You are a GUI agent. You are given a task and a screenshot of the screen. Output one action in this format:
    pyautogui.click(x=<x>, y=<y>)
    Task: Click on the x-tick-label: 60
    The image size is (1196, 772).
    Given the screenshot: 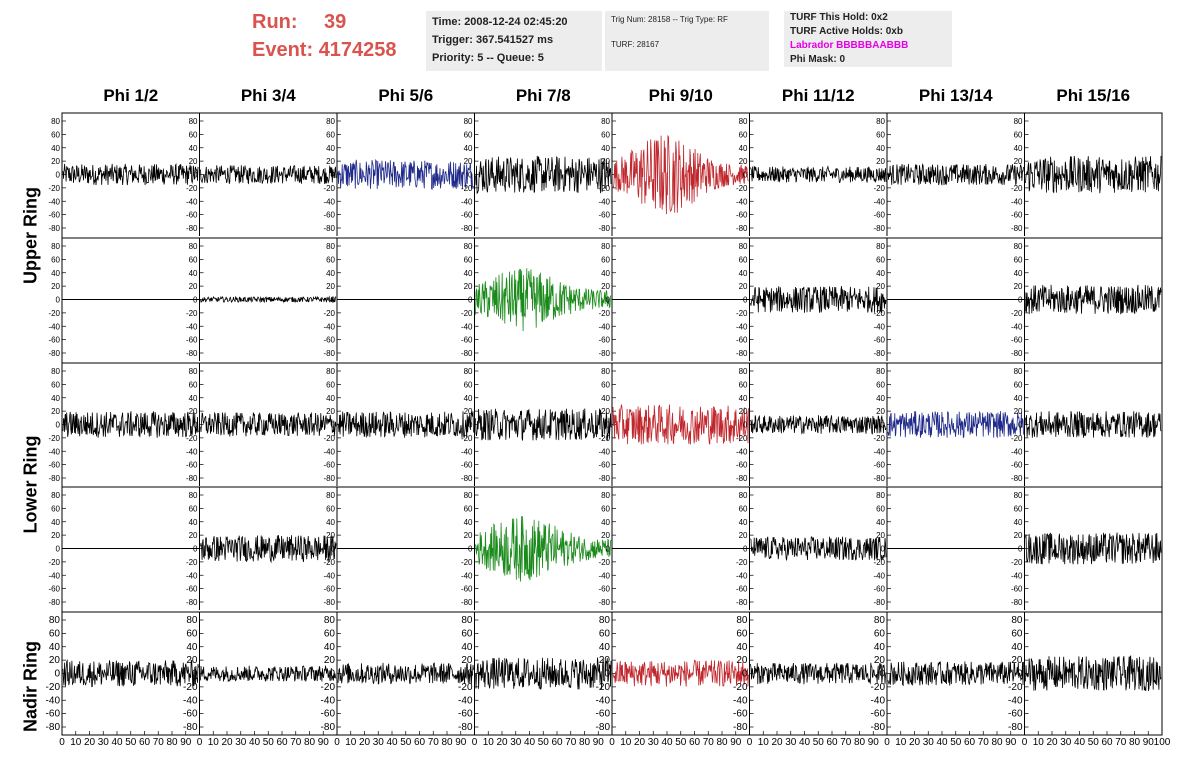 What is the action you would take?
    pyautogui.click(x=145, y=742)
    